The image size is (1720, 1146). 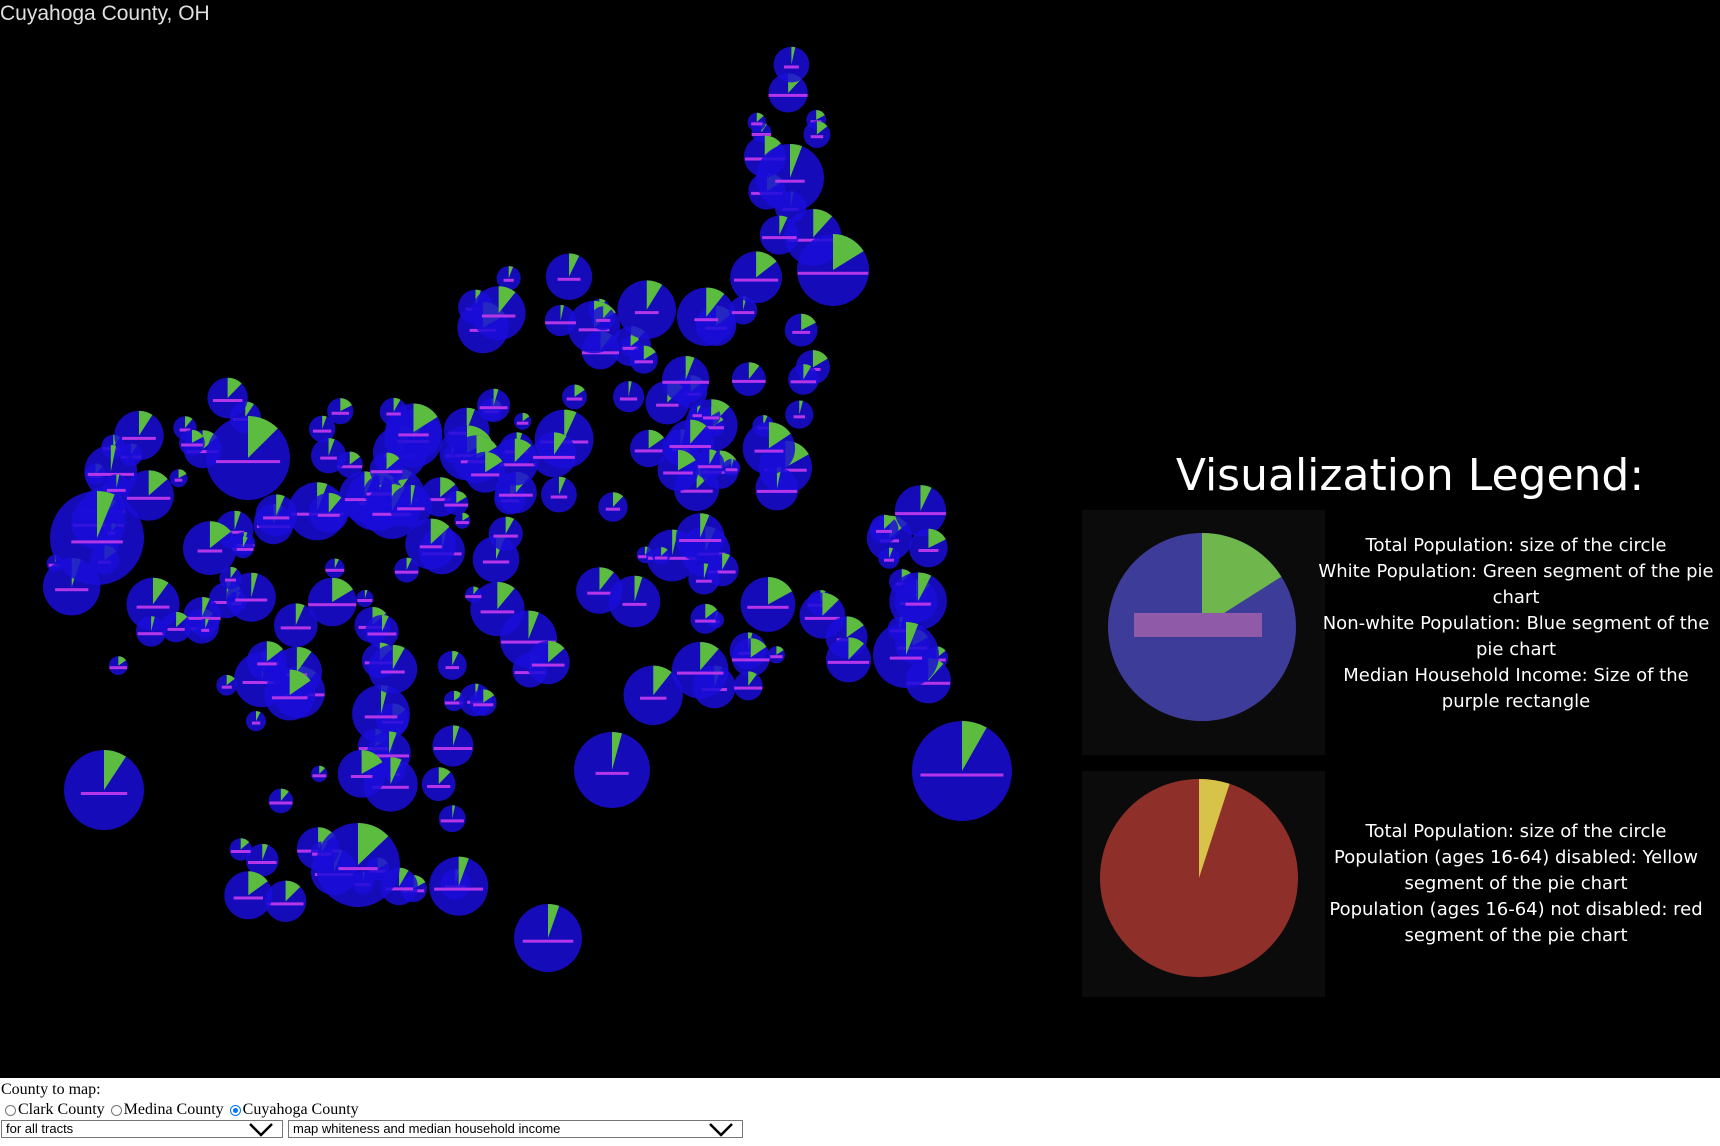 I want to click on legend-line: chart, so click(x=1516, y=597).